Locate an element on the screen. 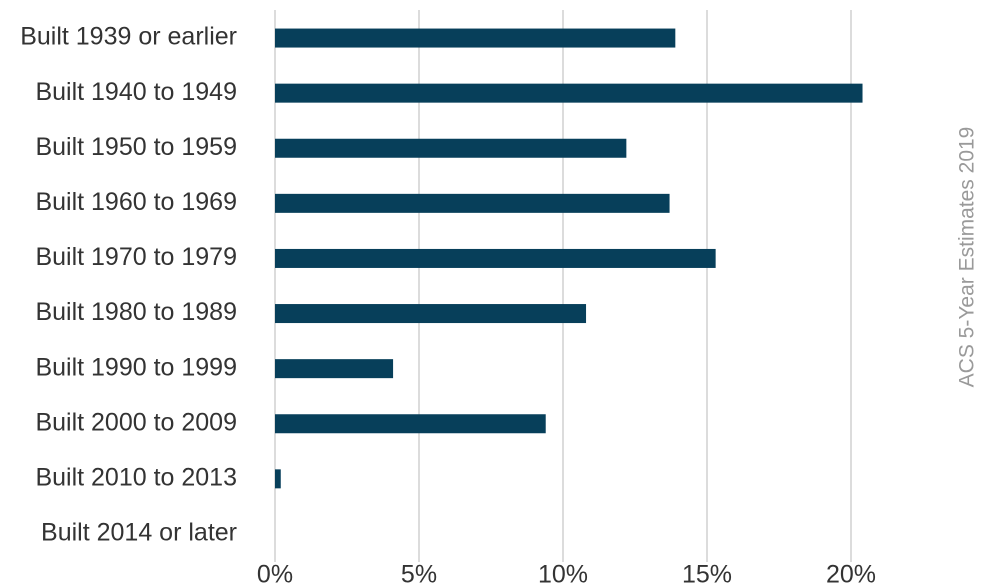 The image size is (984, 587). y-tick-label: Built 2010 to 2013 is located at coordinates (136, 477).